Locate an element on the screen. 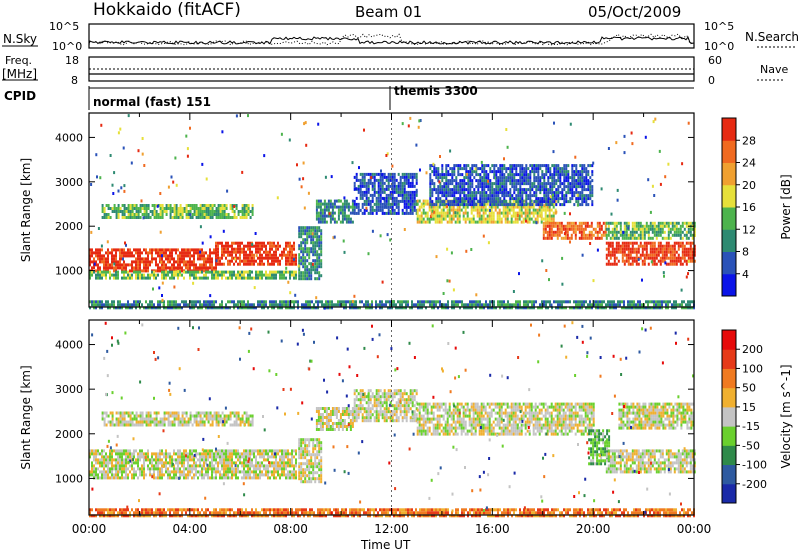 The height and width of the screenshot is (558, 800). nave-tick-top: 60 is located at coordinates (715, 60).